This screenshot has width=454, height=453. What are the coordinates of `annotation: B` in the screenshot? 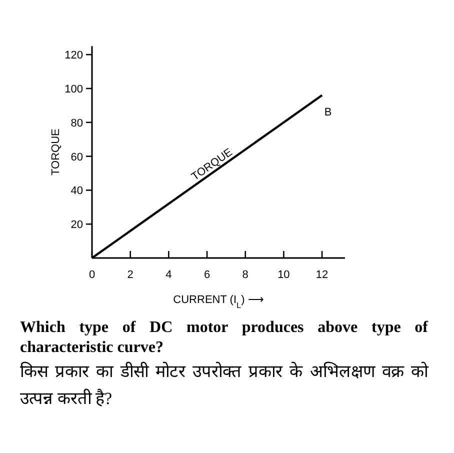 It's located at (328, 112).